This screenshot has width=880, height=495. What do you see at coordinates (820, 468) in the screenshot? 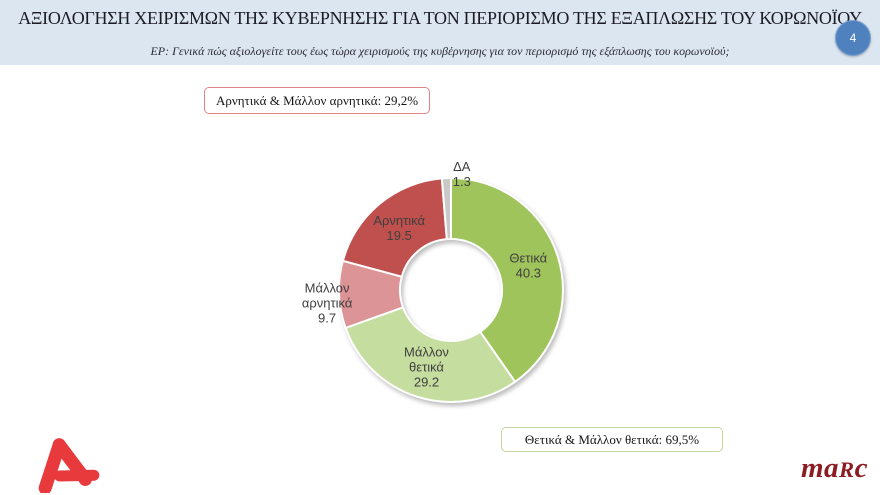
I see `marc-logo-ma: ma` at bounding box center [820, 468].